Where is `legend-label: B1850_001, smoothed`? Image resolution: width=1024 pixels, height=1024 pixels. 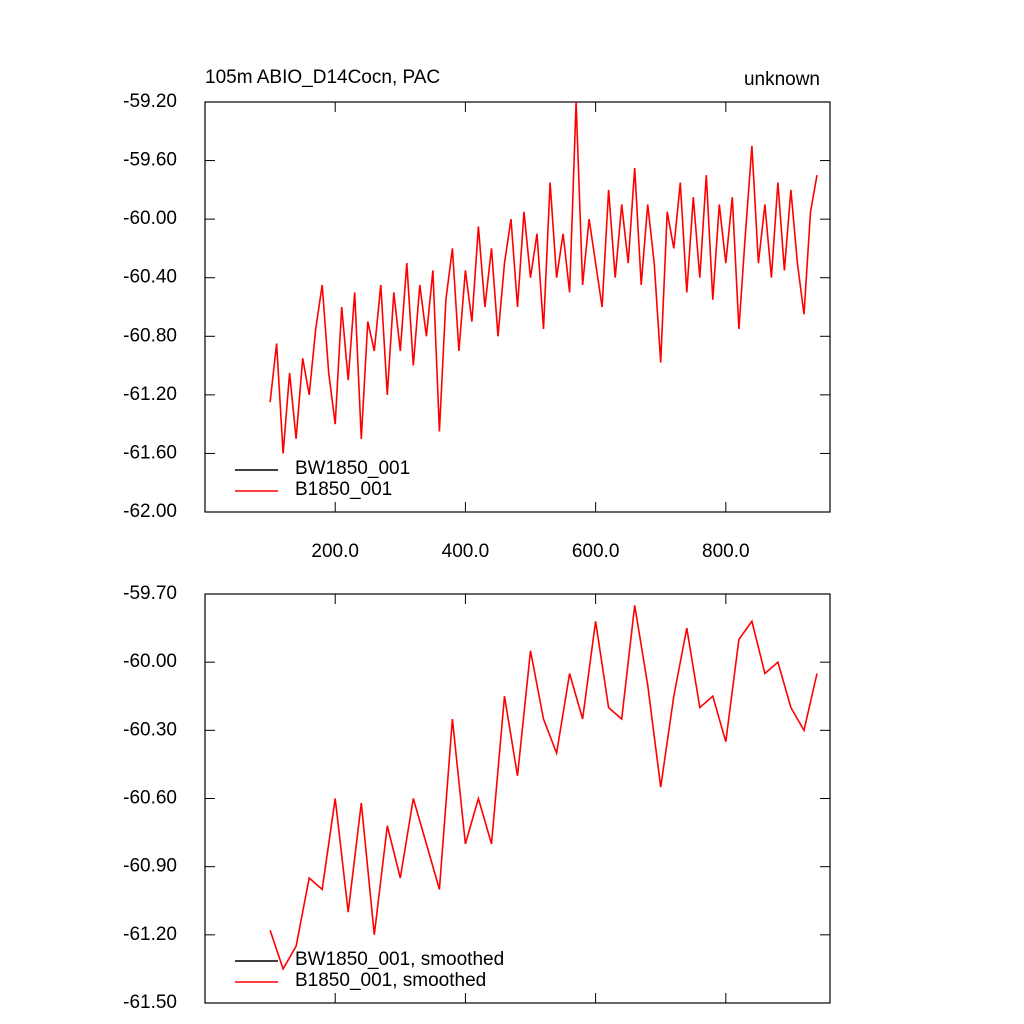 legend-label: B1850_001, smoothed is located at coordinates (390, 980).